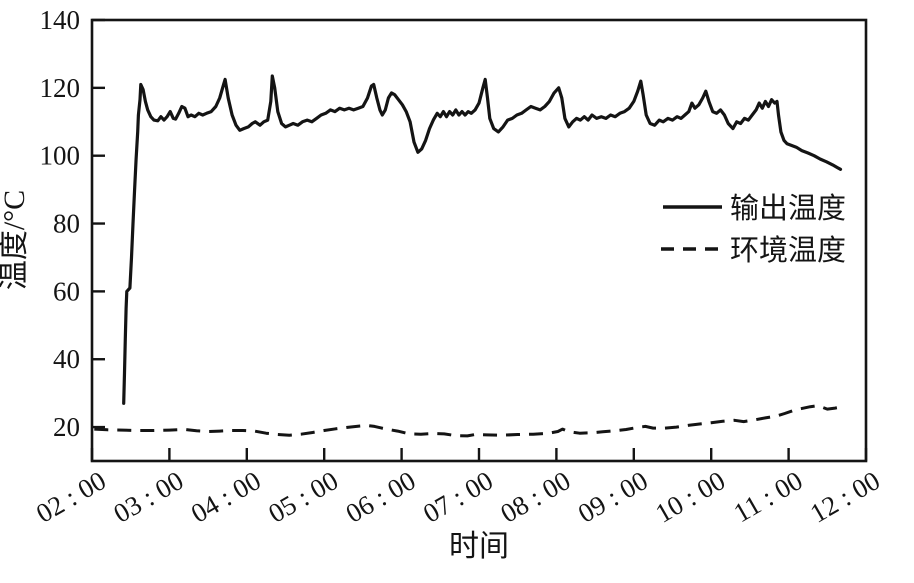  I want to click on y-axis-title: 温度/°C, so click(15, 240).